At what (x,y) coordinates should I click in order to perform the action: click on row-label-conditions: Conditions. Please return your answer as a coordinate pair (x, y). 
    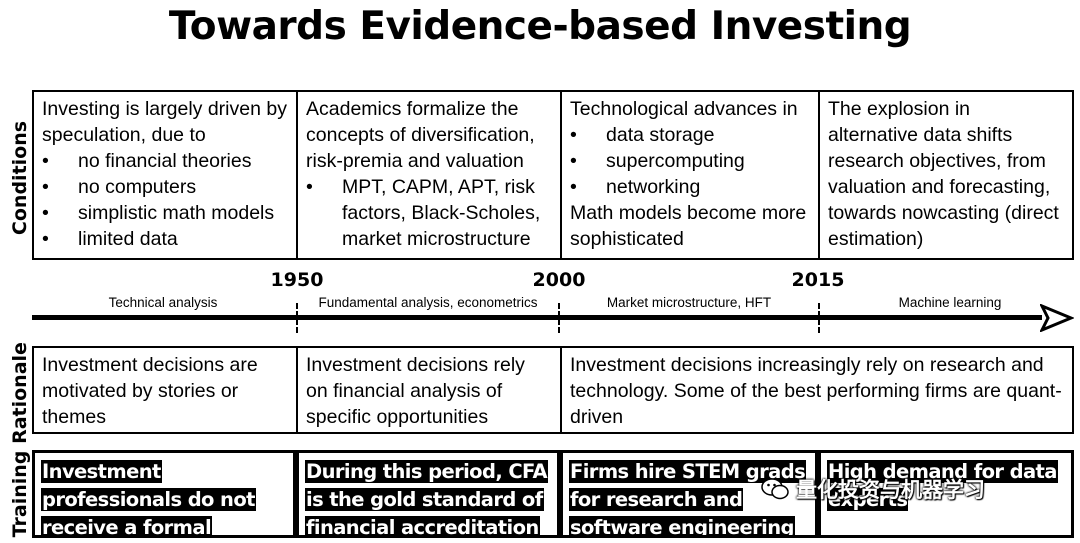
    Looking at the image, I should click on (20, 178).